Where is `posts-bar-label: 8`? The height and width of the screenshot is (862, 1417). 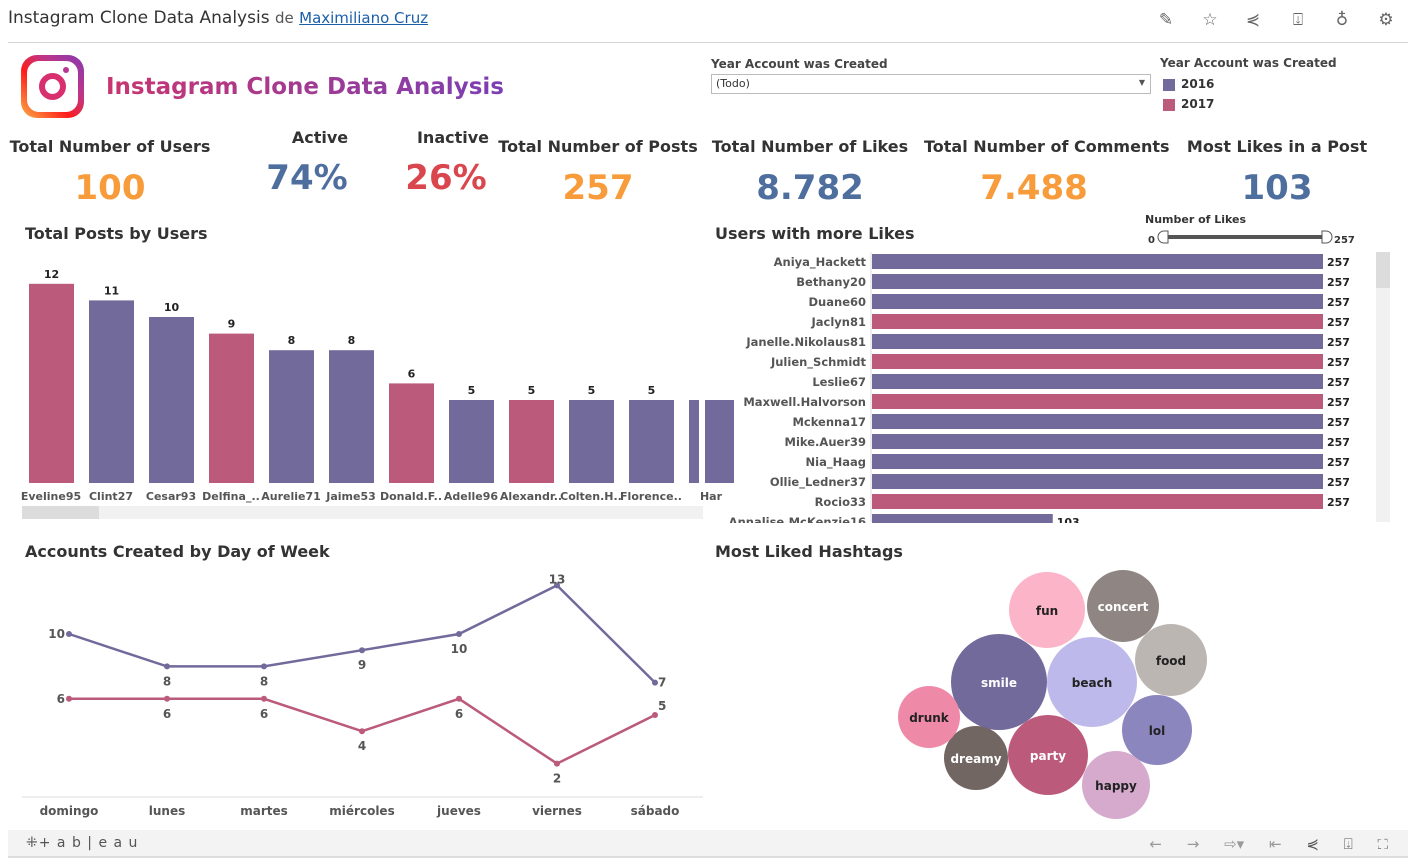
posts-bar-label: 8 is located at coordinates (352, 340).